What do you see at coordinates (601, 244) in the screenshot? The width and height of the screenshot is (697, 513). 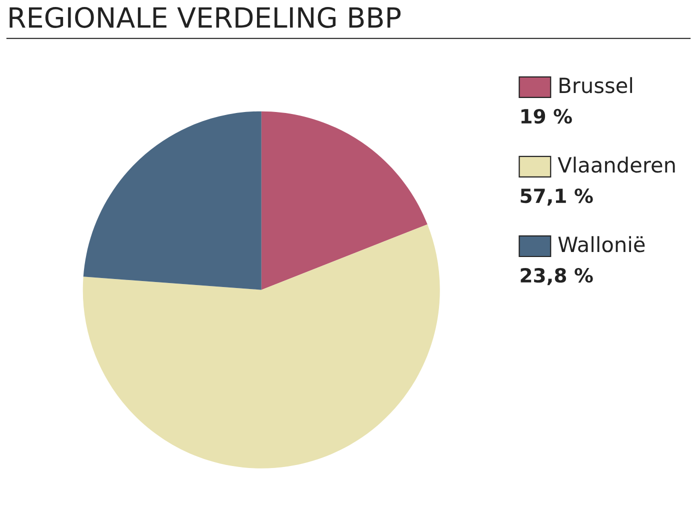 I see `legend-label: Wallonië` at bounding box center [601, 244].